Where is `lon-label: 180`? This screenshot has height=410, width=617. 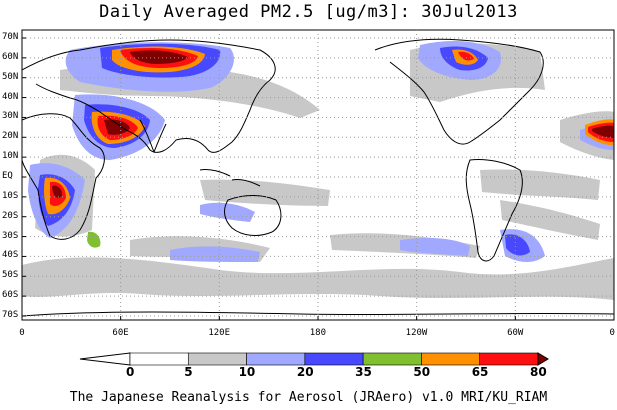 lon-label: 180 is located at coordinates (318, 333).